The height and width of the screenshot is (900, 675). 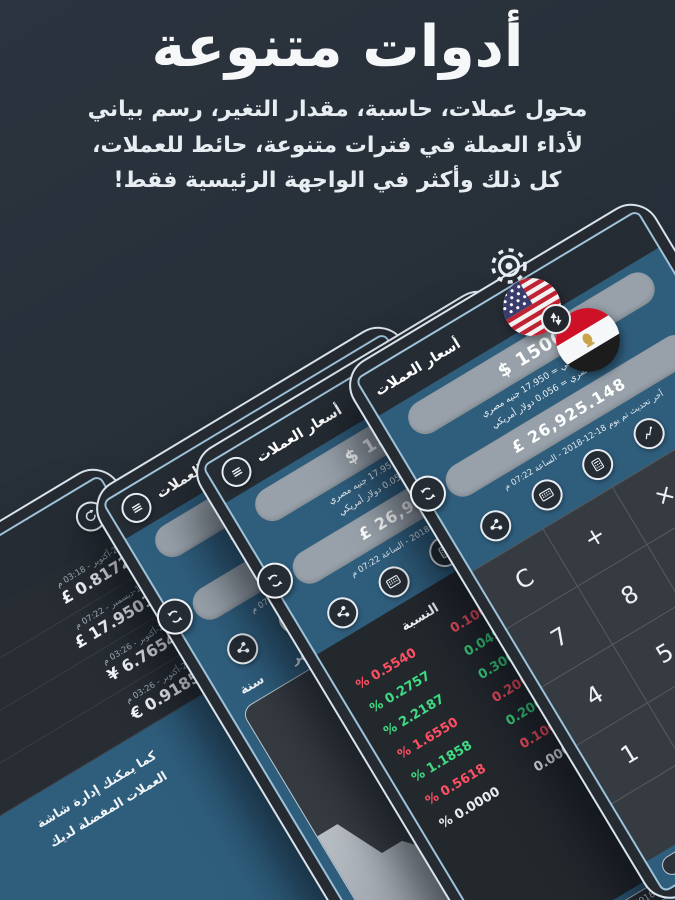 What do you see at coordinates (509, 266) in the screenshot?
I see `settings-gear-icon` at bounding box center [509, 266].